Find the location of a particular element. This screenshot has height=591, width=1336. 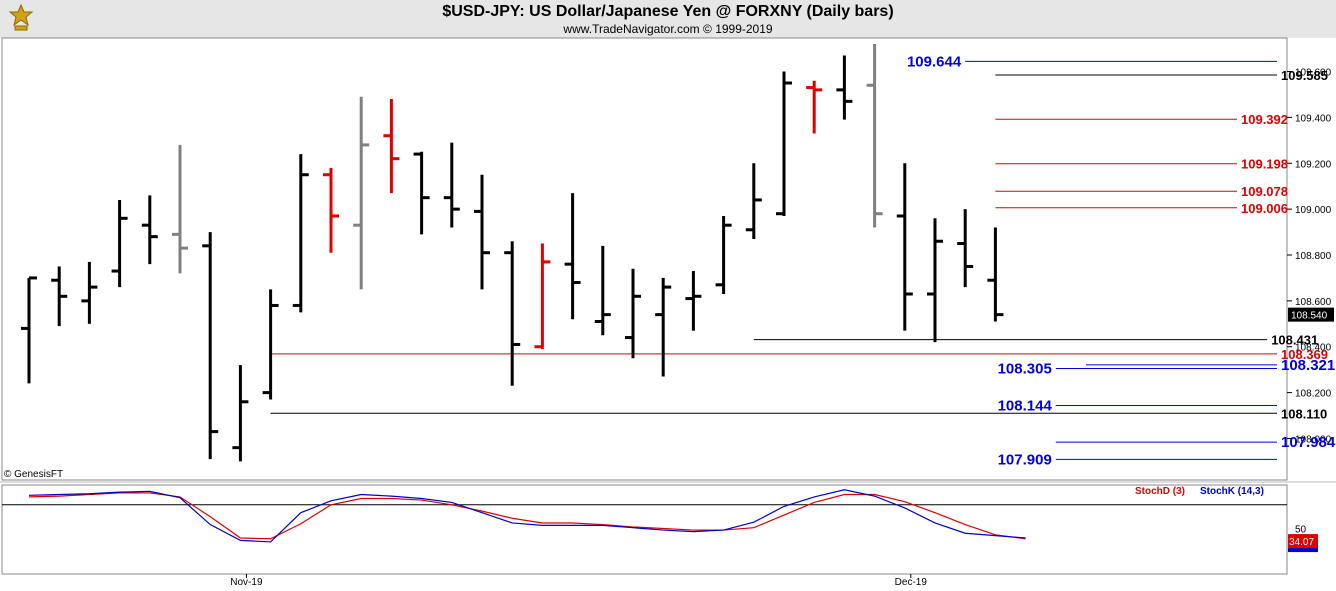

level-label-107.984: 107.984 is located at coordinates (1308, 442).